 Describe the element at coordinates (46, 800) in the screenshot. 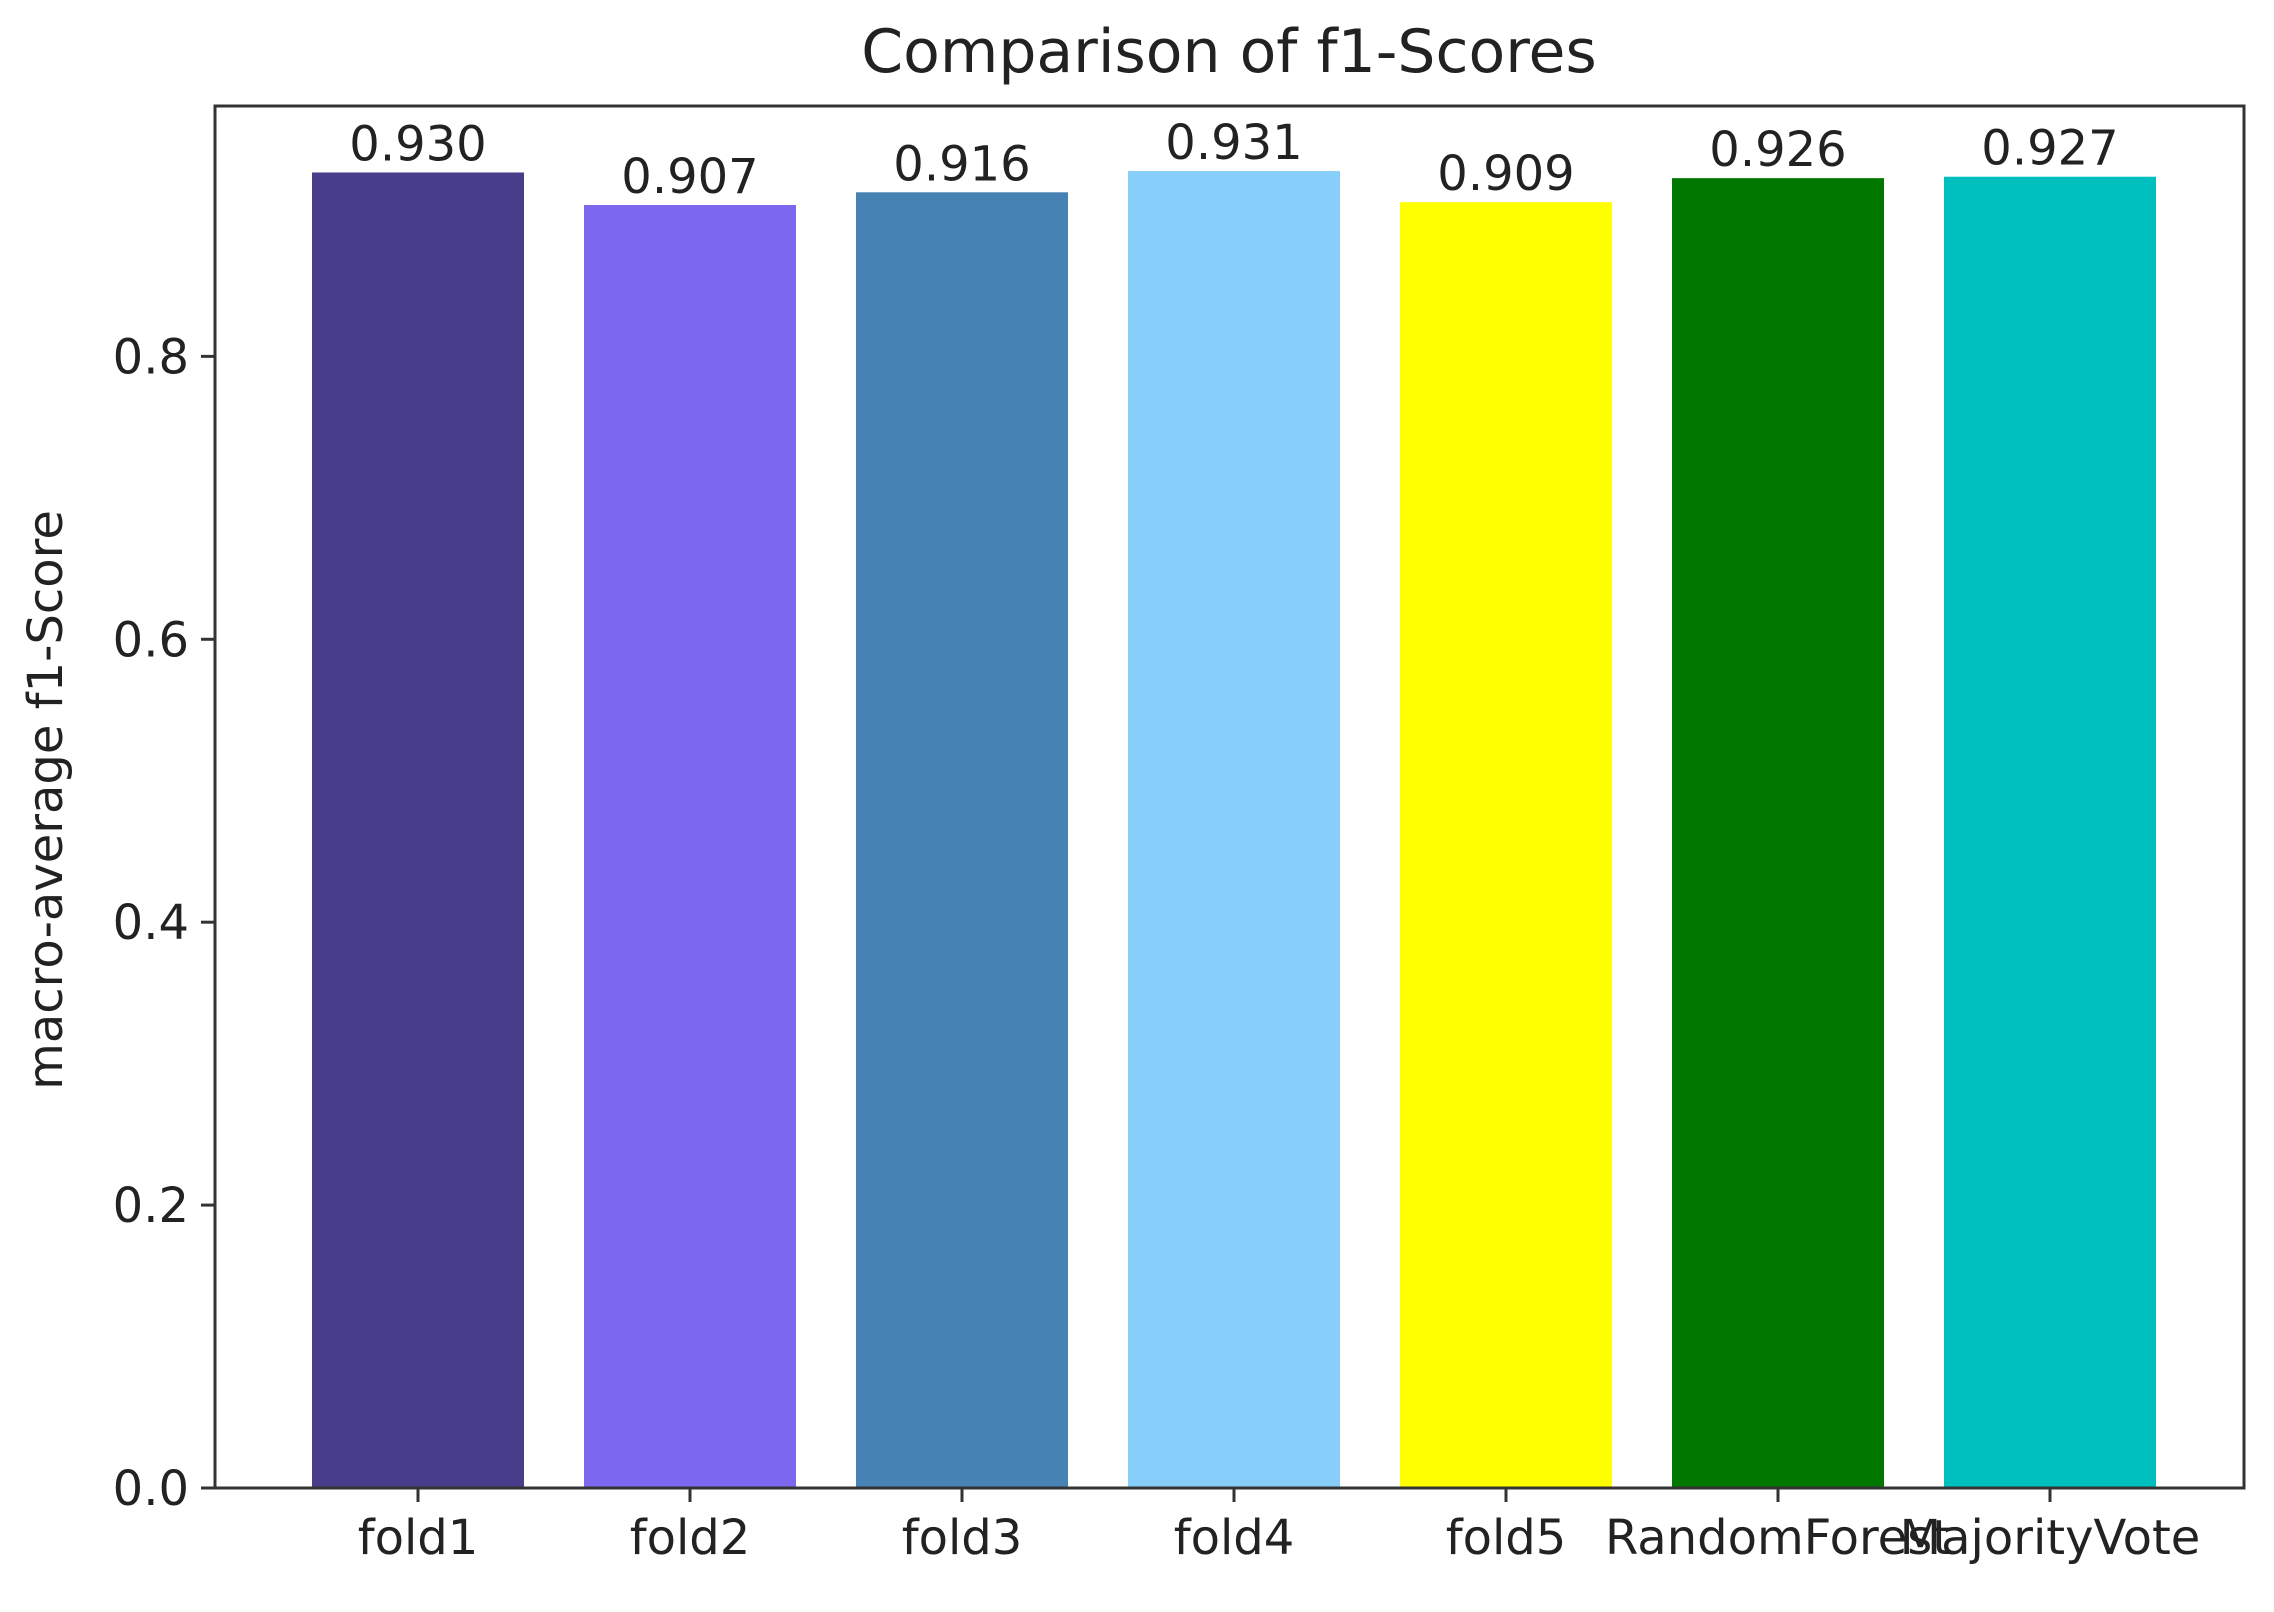

I see `y-axis-label: macro-average f1-Score` at that location.